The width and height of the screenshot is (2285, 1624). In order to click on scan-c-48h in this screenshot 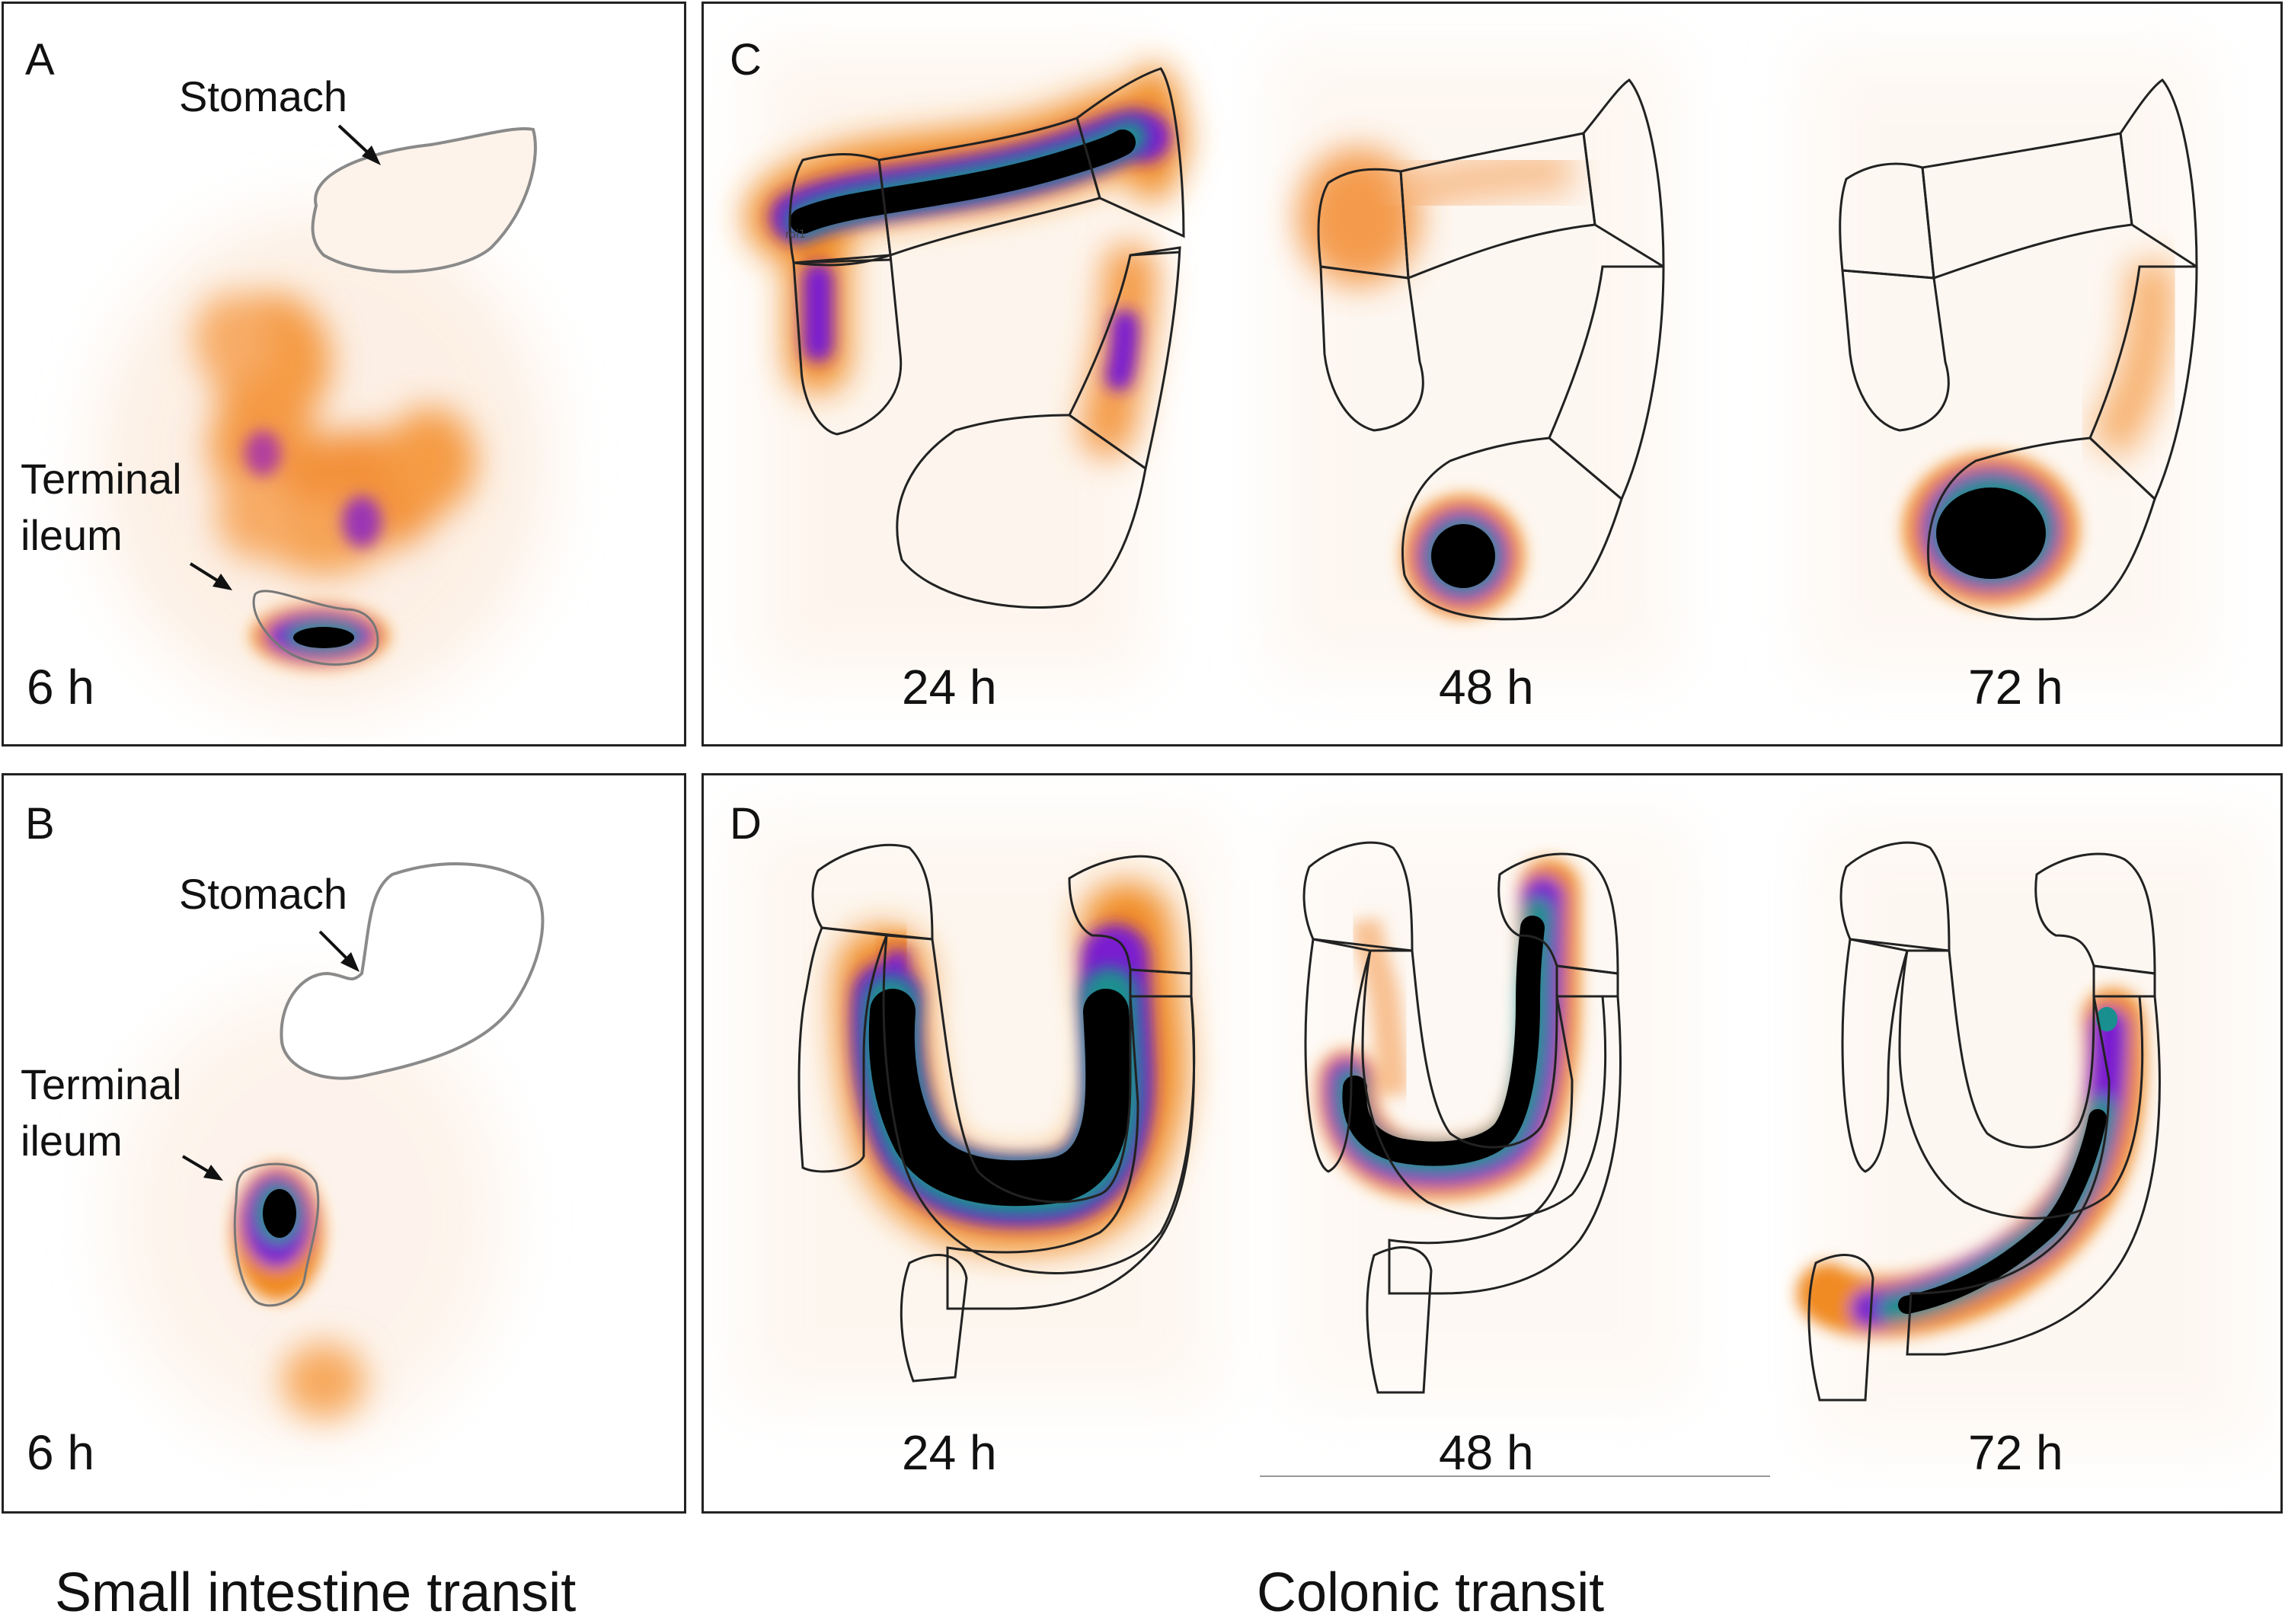, I will do `click(1473, 362)`.